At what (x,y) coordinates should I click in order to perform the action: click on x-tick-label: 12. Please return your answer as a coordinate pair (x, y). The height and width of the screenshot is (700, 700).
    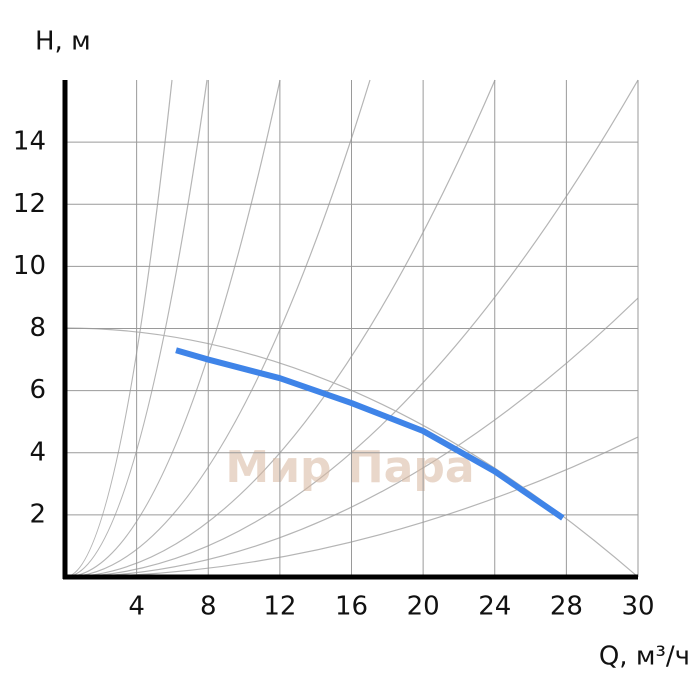
    Looking at the image, I should click on (279, 607).